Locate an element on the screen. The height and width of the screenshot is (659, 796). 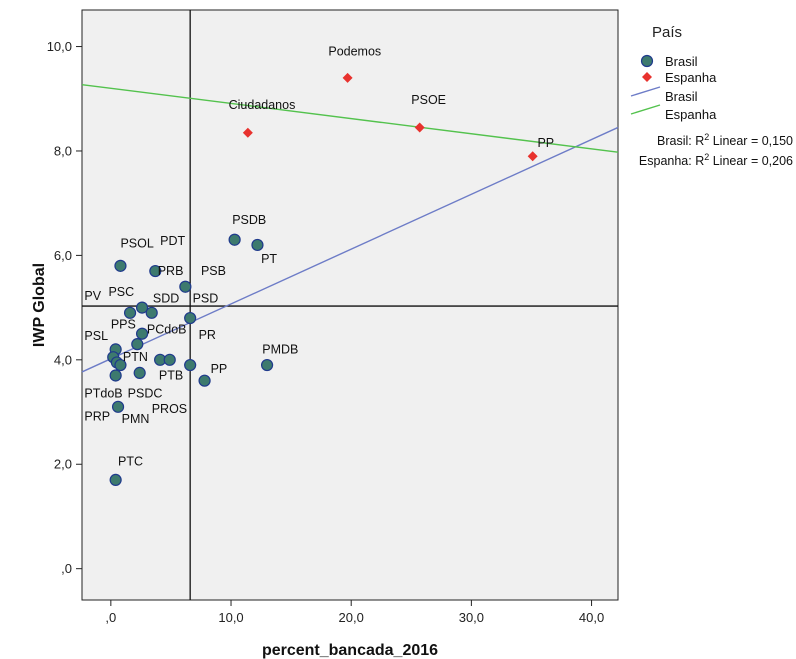
legend-label-0: Brasil is located at coordinates (681, 61).